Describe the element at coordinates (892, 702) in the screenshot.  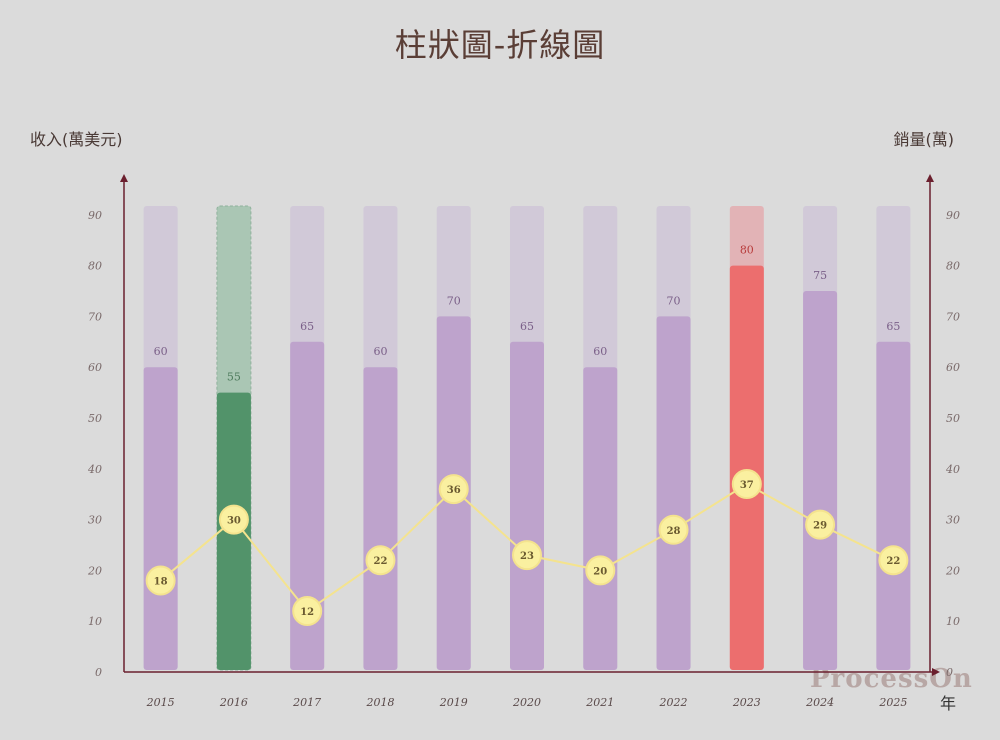
I see `x-tick-label: 2025` at that location.